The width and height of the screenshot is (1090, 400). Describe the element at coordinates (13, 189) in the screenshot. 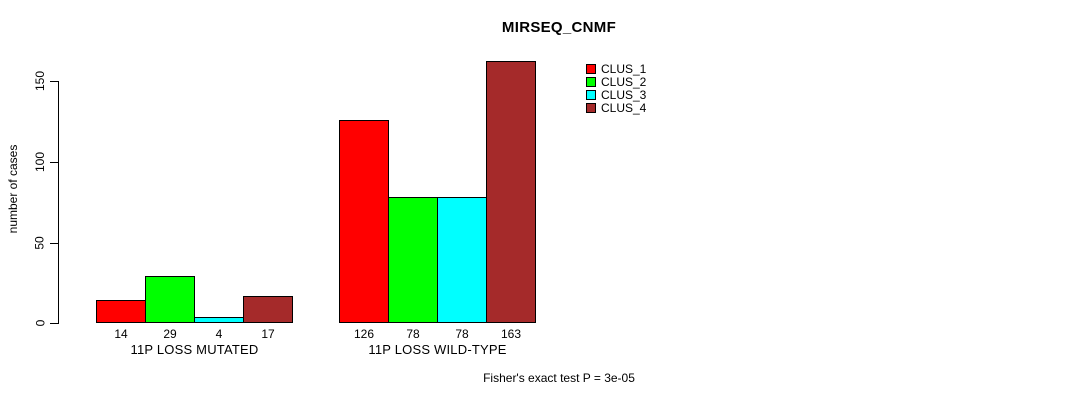

I see `y-axis-title-text: number of cases` at that location.